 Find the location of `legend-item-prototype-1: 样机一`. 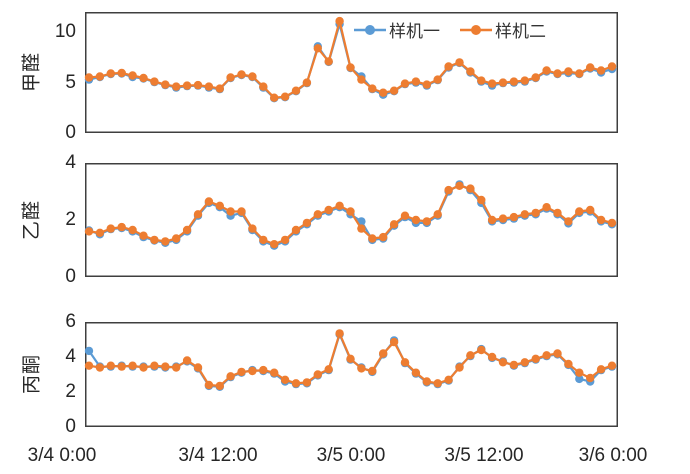

legend-item-prototype-1: 样机一 is located at coordinates (397, 29).